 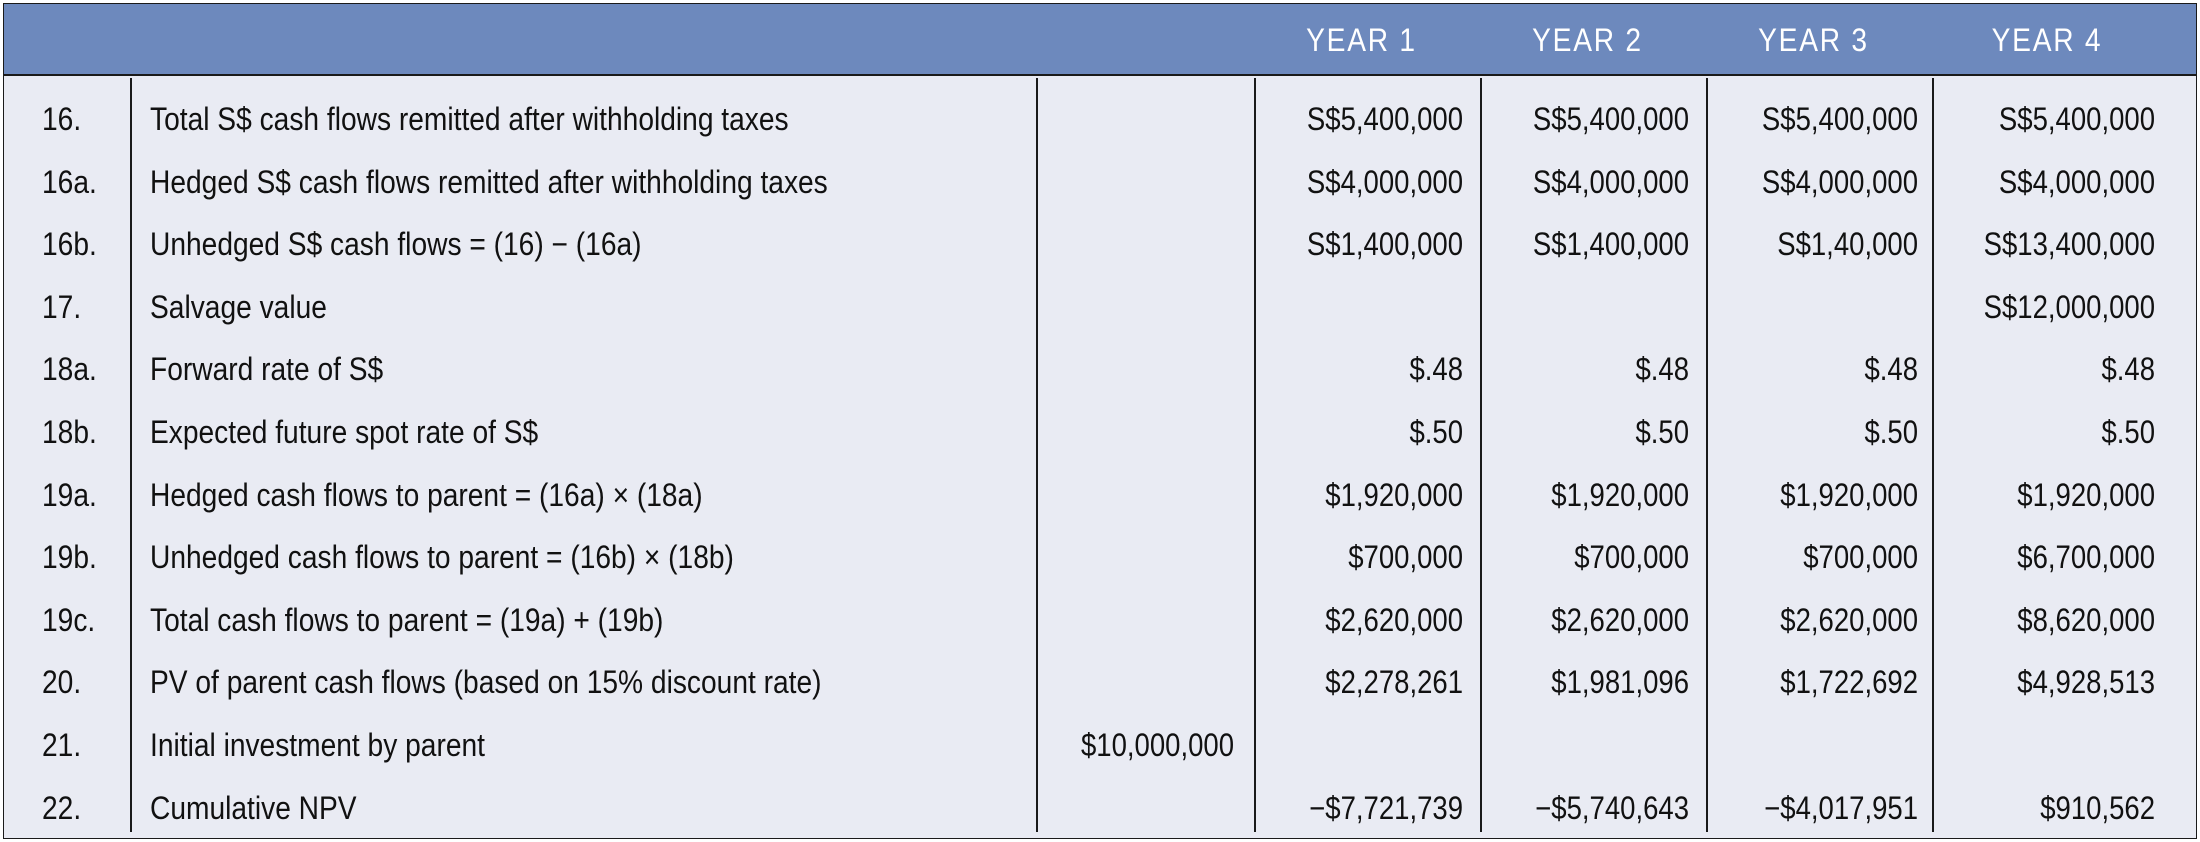 What do you see at coordinates (2076, 119) in the screenshot?
I see `year-4-value: S$5,400,000` at bounding box center [2076, 119].